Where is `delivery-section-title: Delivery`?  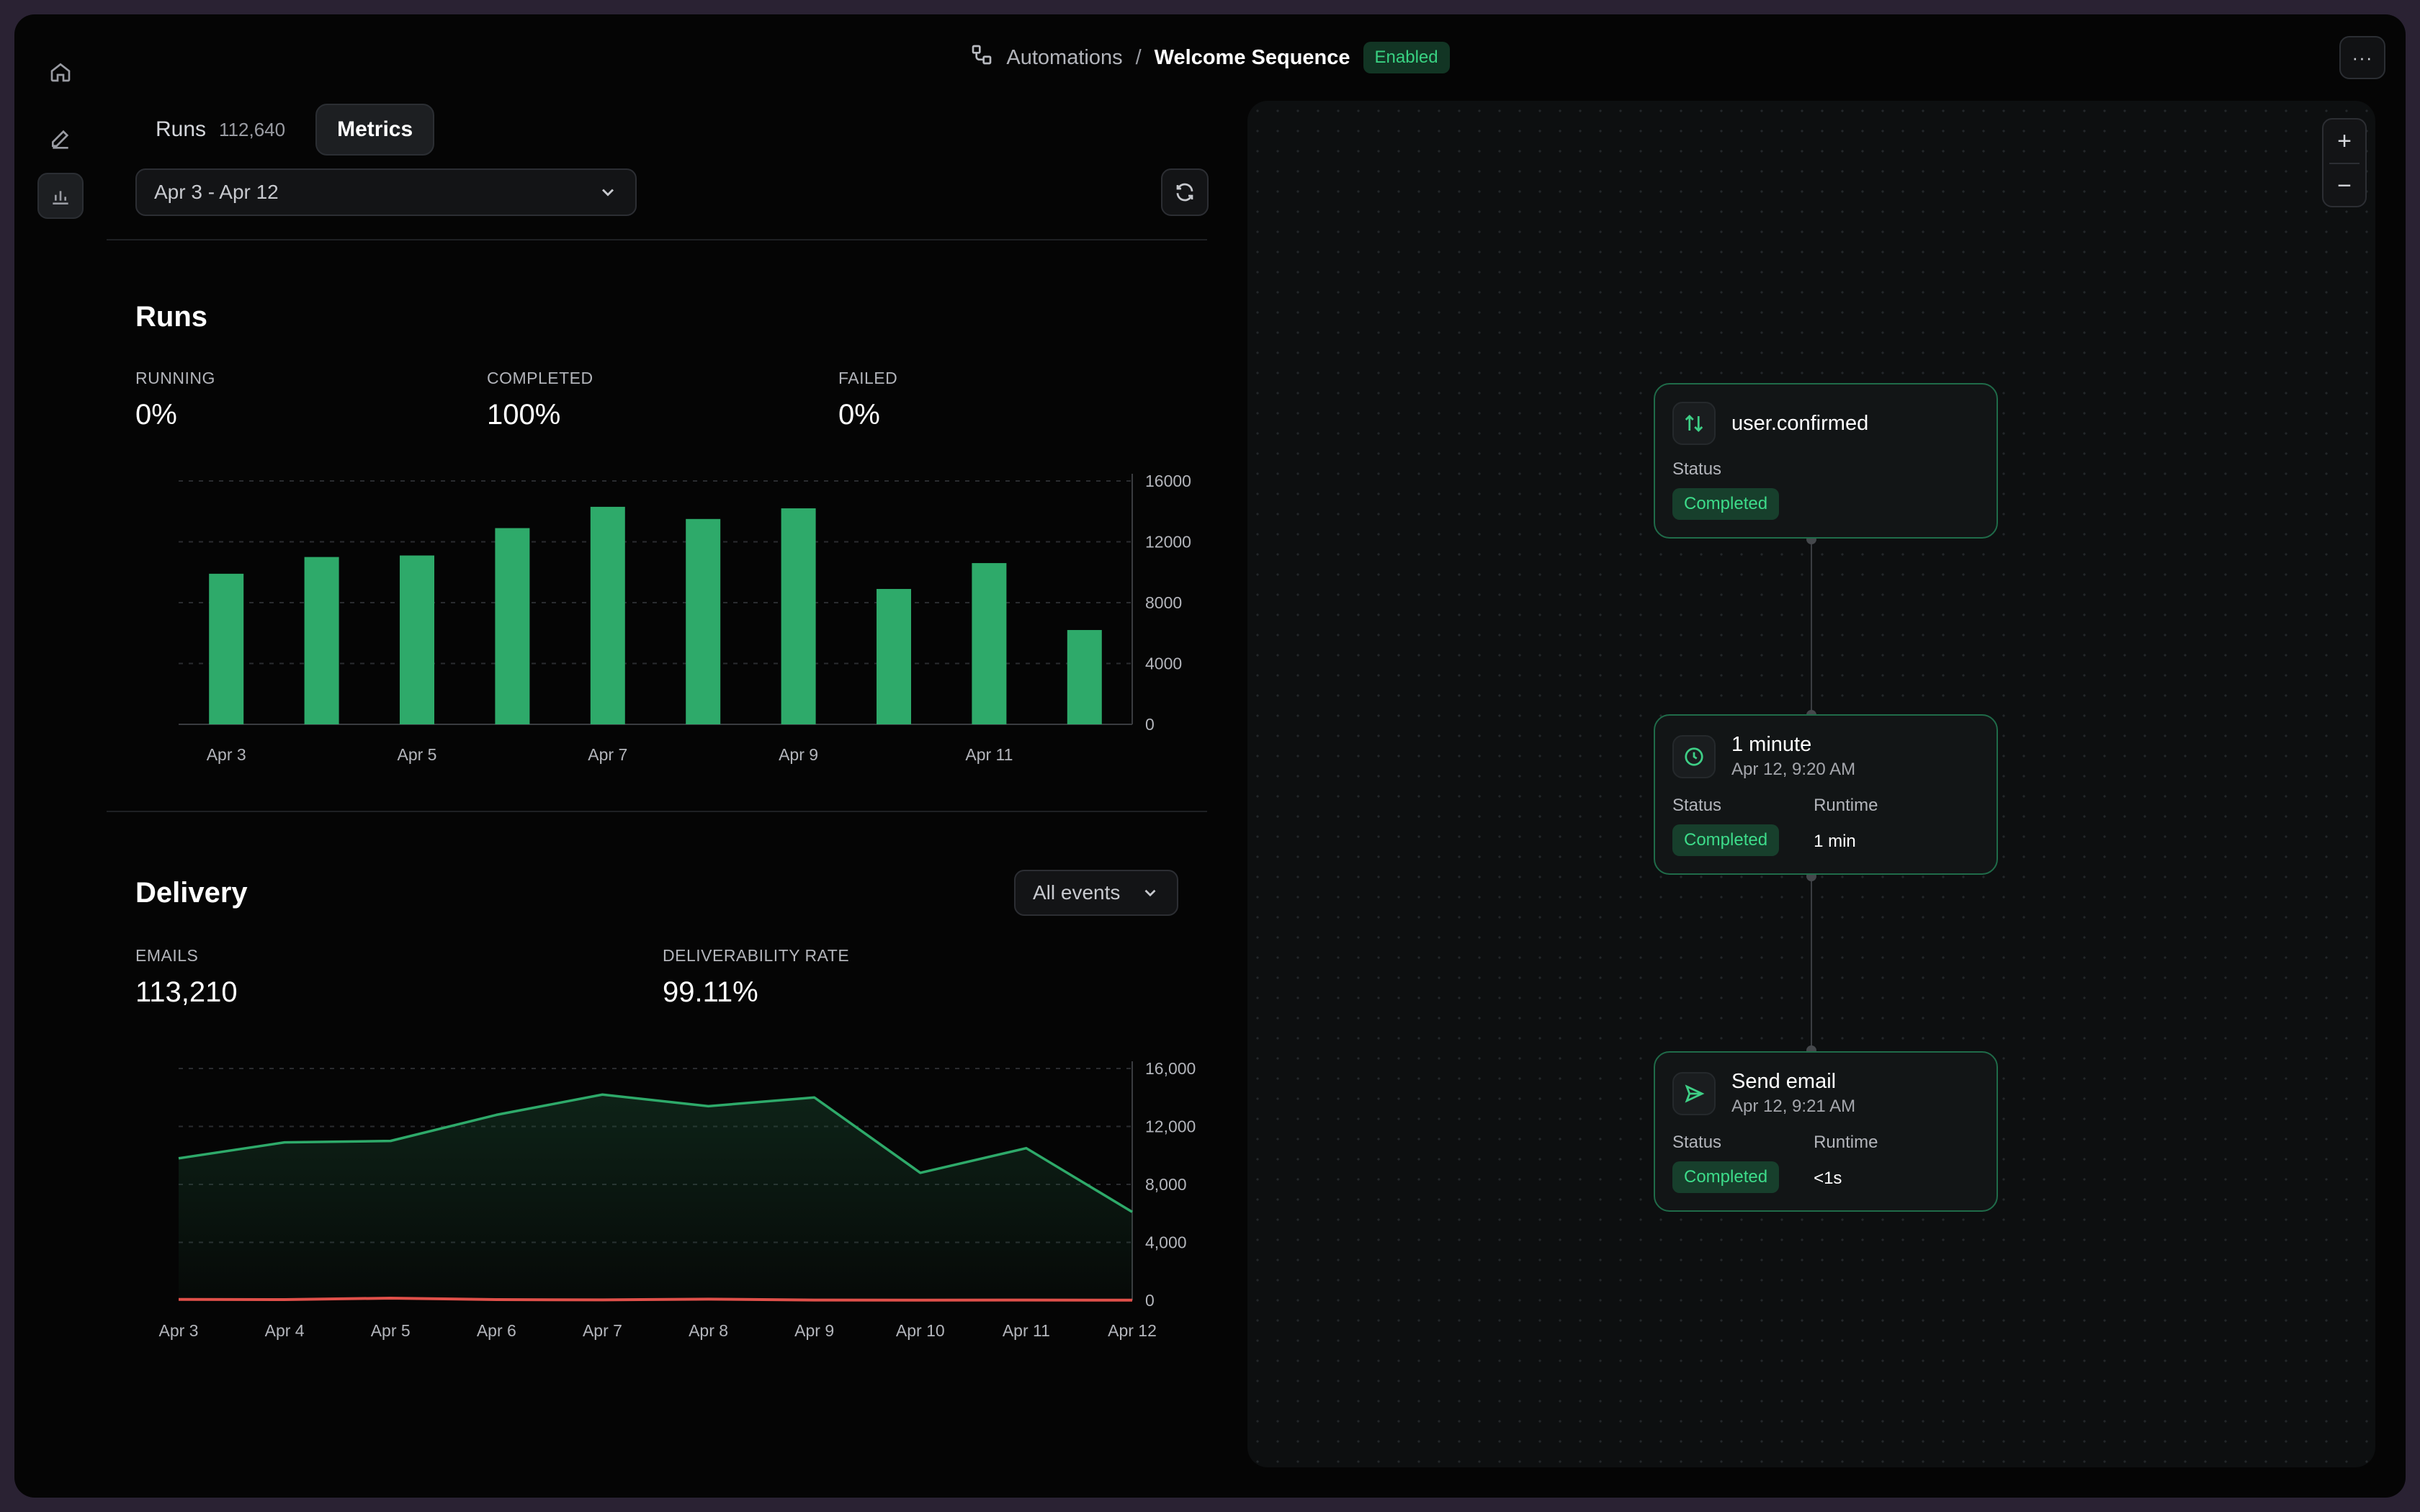
delivery-section-title: Delivery is located at coordinates (191, 893).